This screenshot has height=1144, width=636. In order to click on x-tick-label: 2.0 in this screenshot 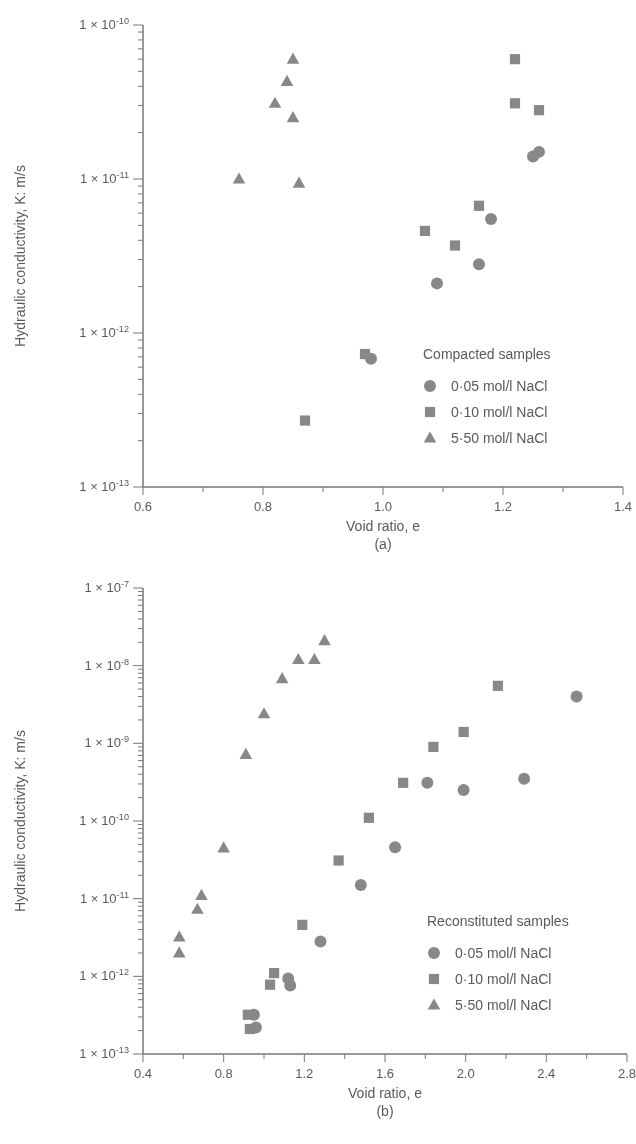, I will do `click(465, 1073)`.